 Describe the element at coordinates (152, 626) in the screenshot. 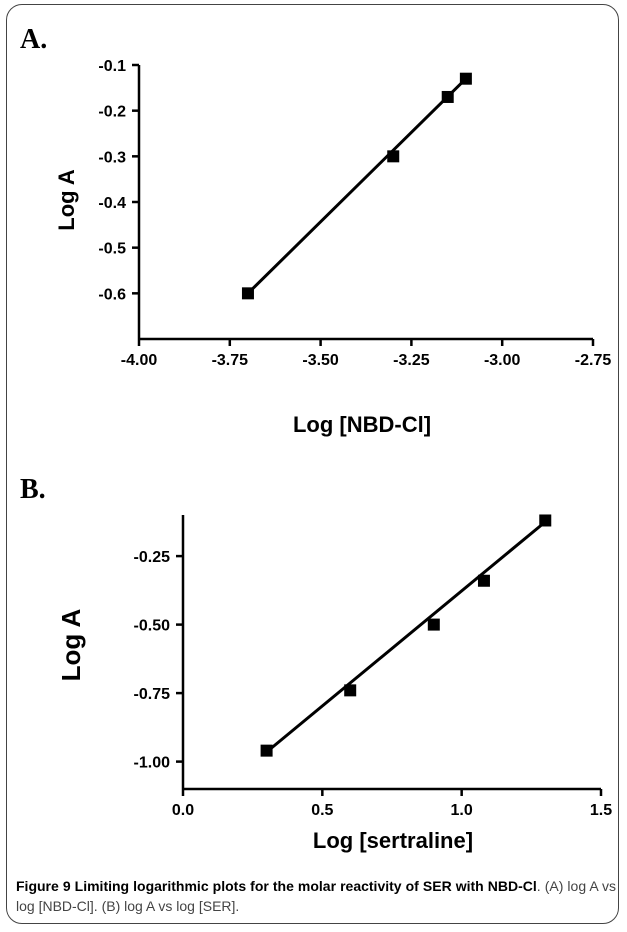

I see `y-tick-label: -0.50` at that location.